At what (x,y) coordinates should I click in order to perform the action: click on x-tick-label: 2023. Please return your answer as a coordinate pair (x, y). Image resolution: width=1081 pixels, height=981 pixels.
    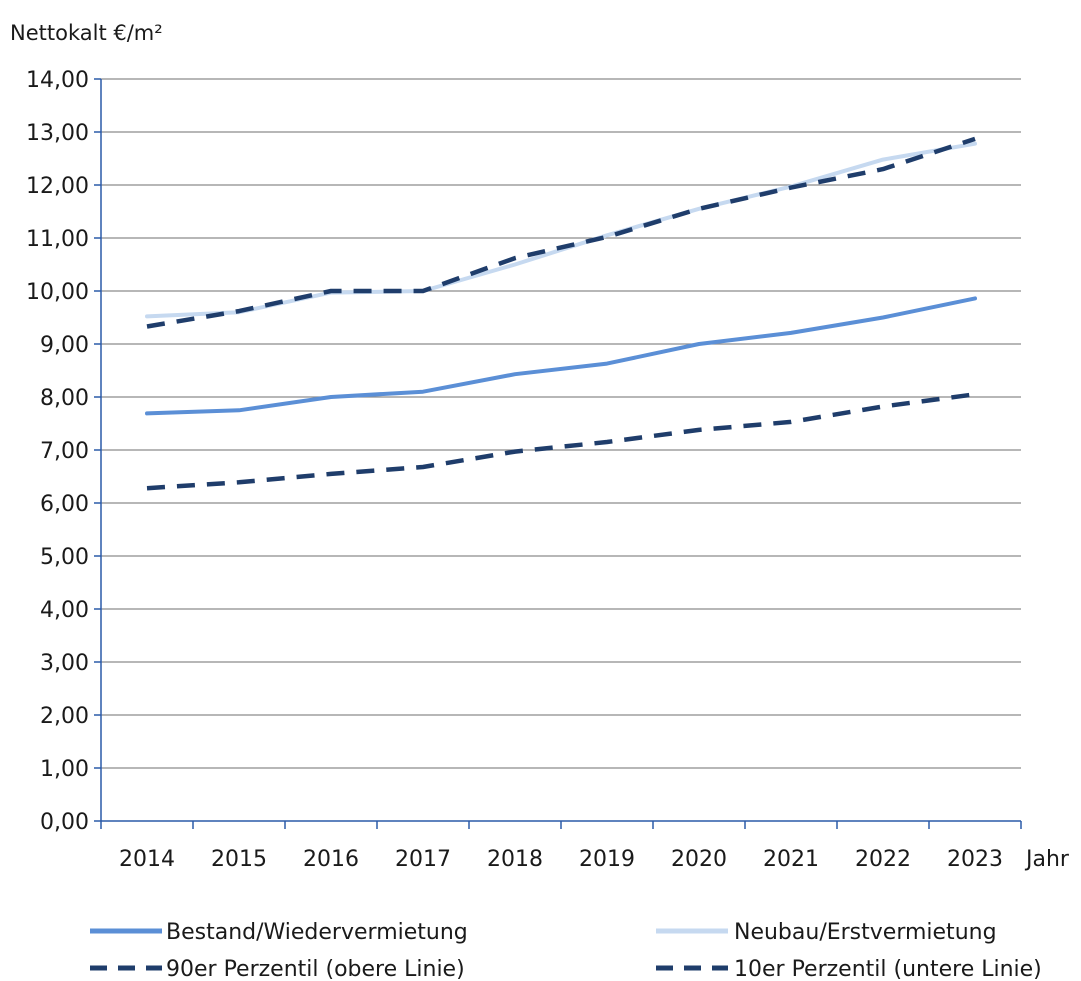
    Looking at the image, I should click on (975, 859).